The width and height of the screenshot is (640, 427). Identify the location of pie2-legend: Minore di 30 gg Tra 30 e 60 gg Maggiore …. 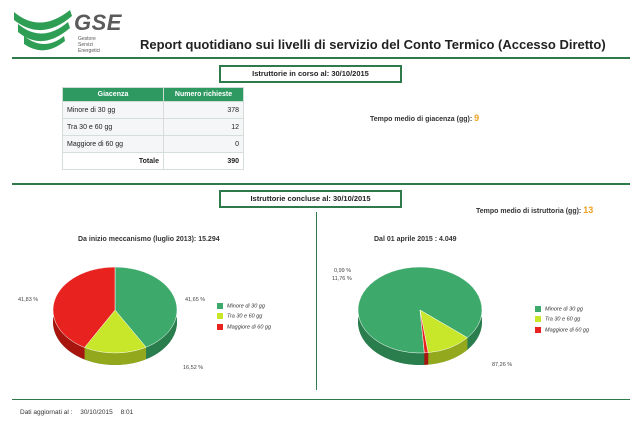
(562, 319).